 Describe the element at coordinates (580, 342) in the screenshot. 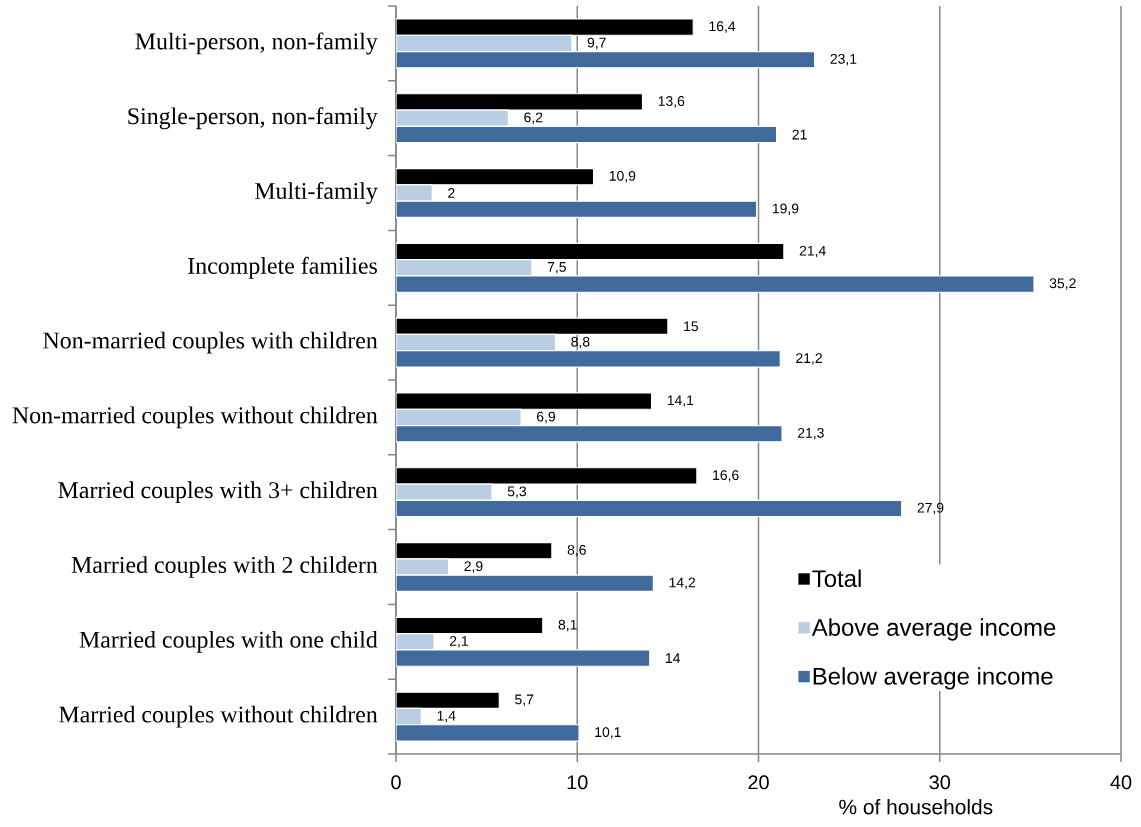

I see `data-label: 8,8` at that location.